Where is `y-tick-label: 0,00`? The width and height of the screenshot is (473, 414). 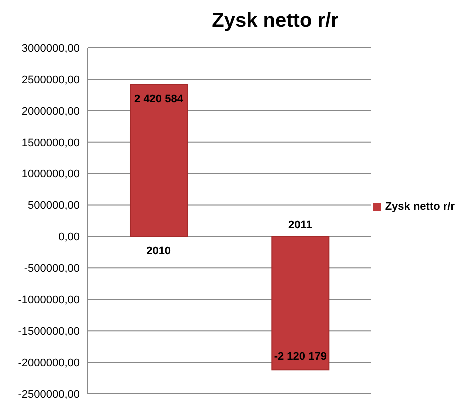 y-tick-label: 0,00 is located at coordinates (69, 238).